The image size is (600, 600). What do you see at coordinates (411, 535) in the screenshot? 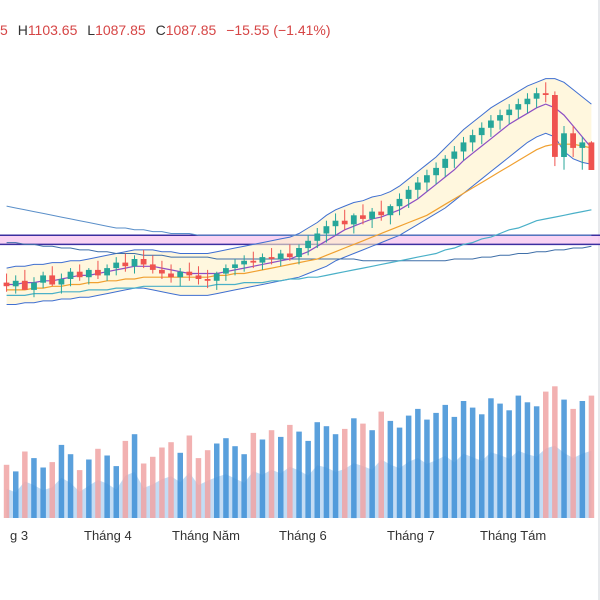
I see `x-tick-label: Tháng 7` at bounding box center [411, 535].